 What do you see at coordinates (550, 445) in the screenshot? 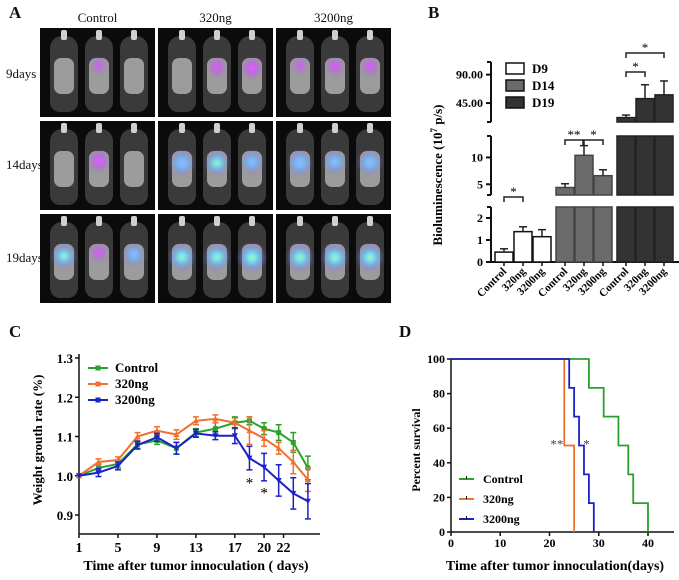
I see `survival-curve-Control` at bounding box center [550, 445].